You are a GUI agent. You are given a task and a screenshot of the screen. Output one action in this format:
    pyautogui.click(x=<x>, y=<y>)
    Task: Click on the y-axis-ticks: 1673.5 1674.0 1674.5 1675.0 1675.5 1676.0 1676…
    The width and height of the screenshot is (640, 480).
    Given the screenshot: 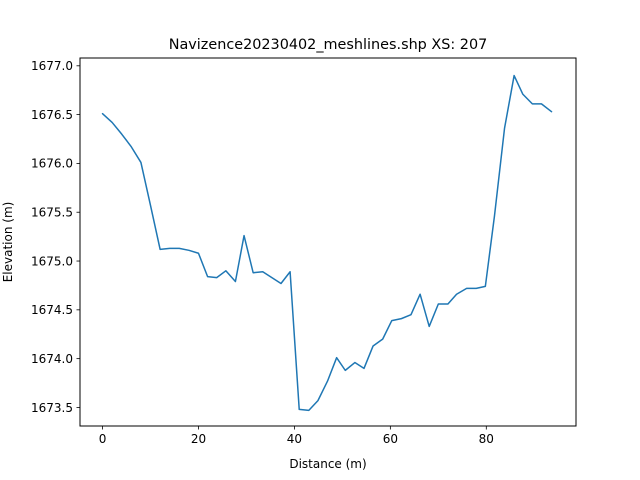 What is the action you would take?
    pyautogui.click(x=55, y=237)
    